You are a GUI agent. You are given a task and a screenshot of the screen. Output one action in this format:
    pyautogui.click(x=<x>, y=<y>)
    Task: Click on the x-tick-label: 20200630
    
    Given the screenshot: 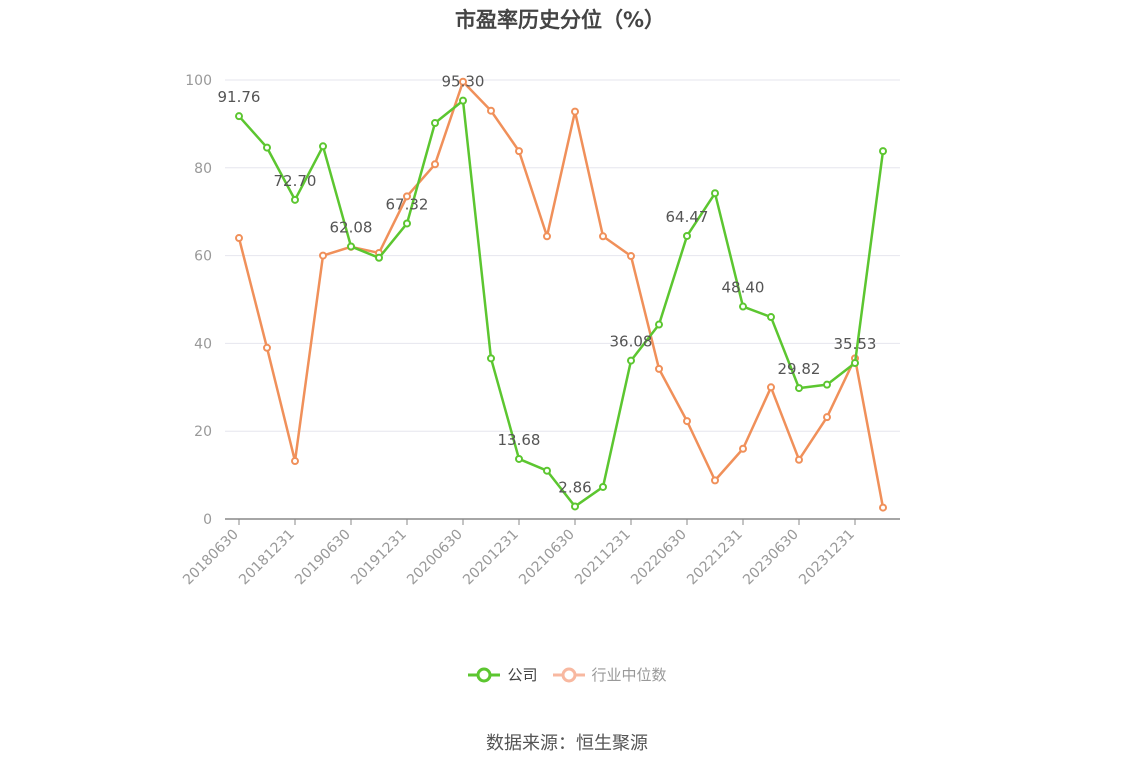 What is the action you would take?
    pyautogui.click(x=435, y=558)
    